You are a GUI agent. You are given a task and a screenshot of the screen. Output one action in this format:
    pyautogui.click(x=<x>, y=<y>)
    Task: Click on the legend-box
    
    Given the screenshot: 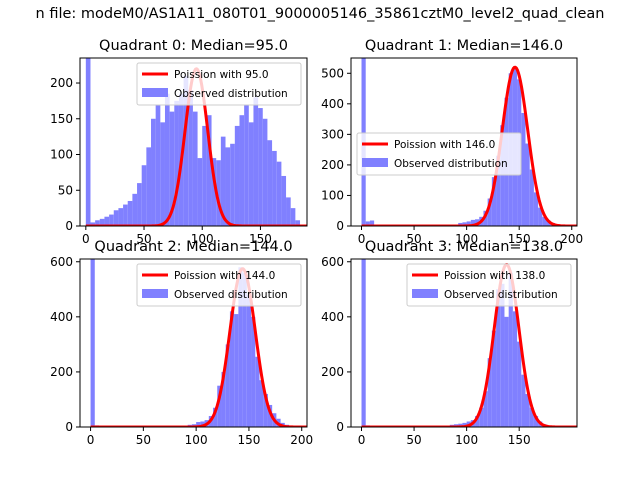 What is the action you would take?
    pyautogui.click(x=219, y=285)
    